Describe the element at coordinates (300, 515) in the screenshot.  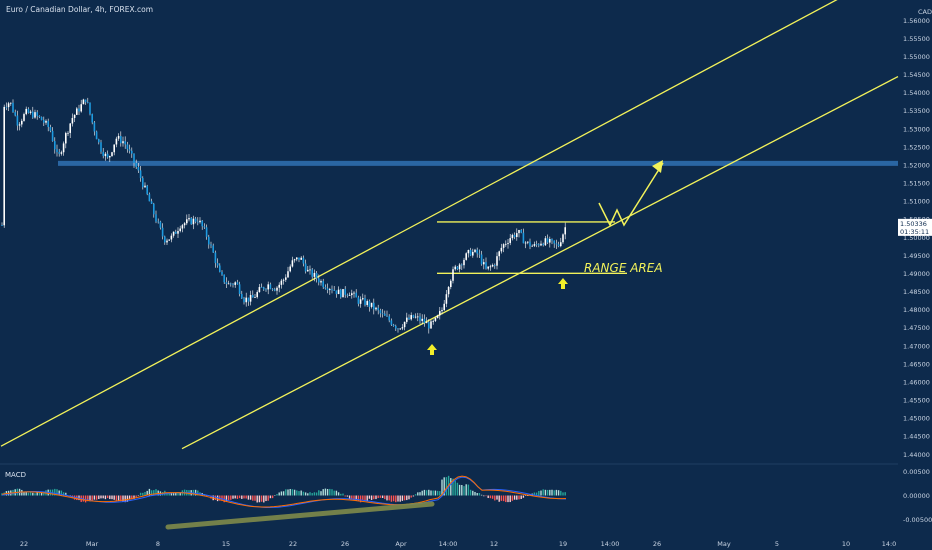
I see `macd-divergence-line` at that location.